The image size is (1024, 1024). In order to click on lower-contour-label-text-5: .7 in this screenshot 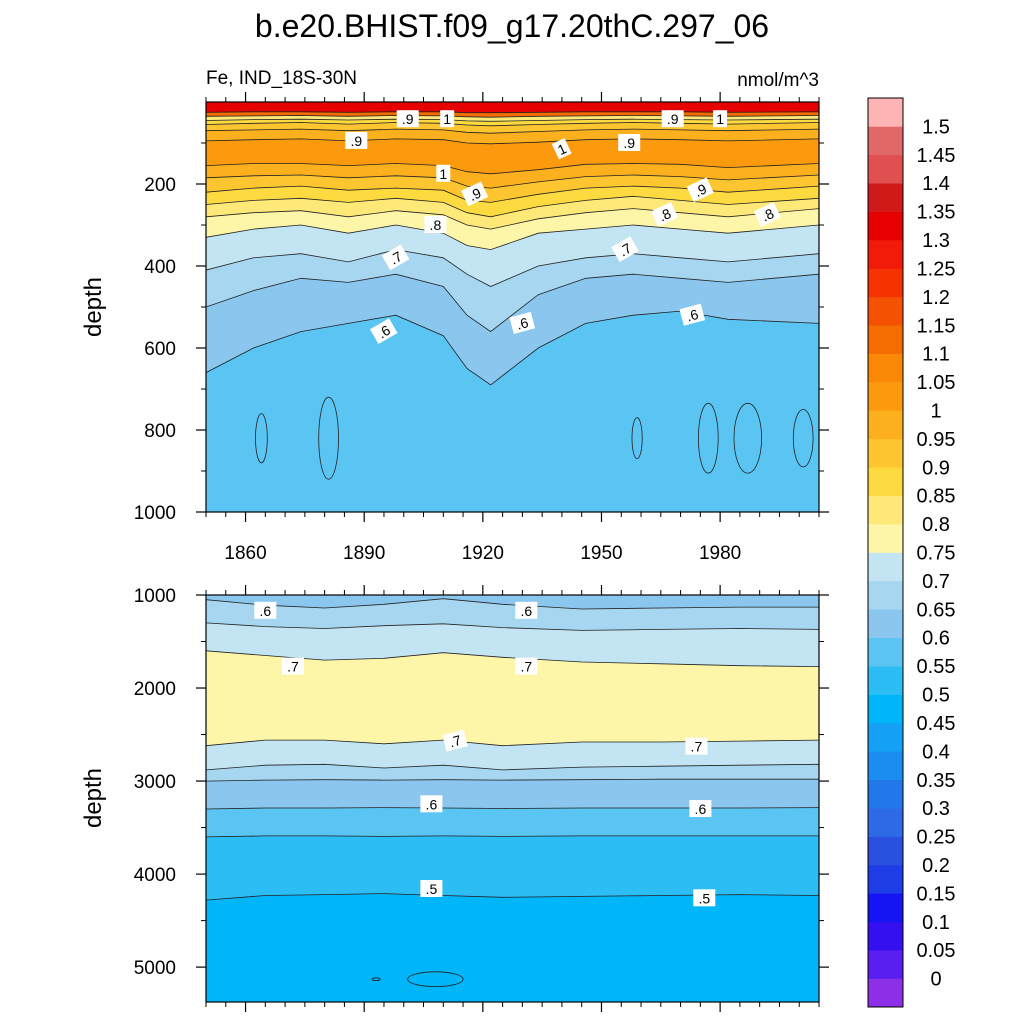, I will do `click(697, 747)`.